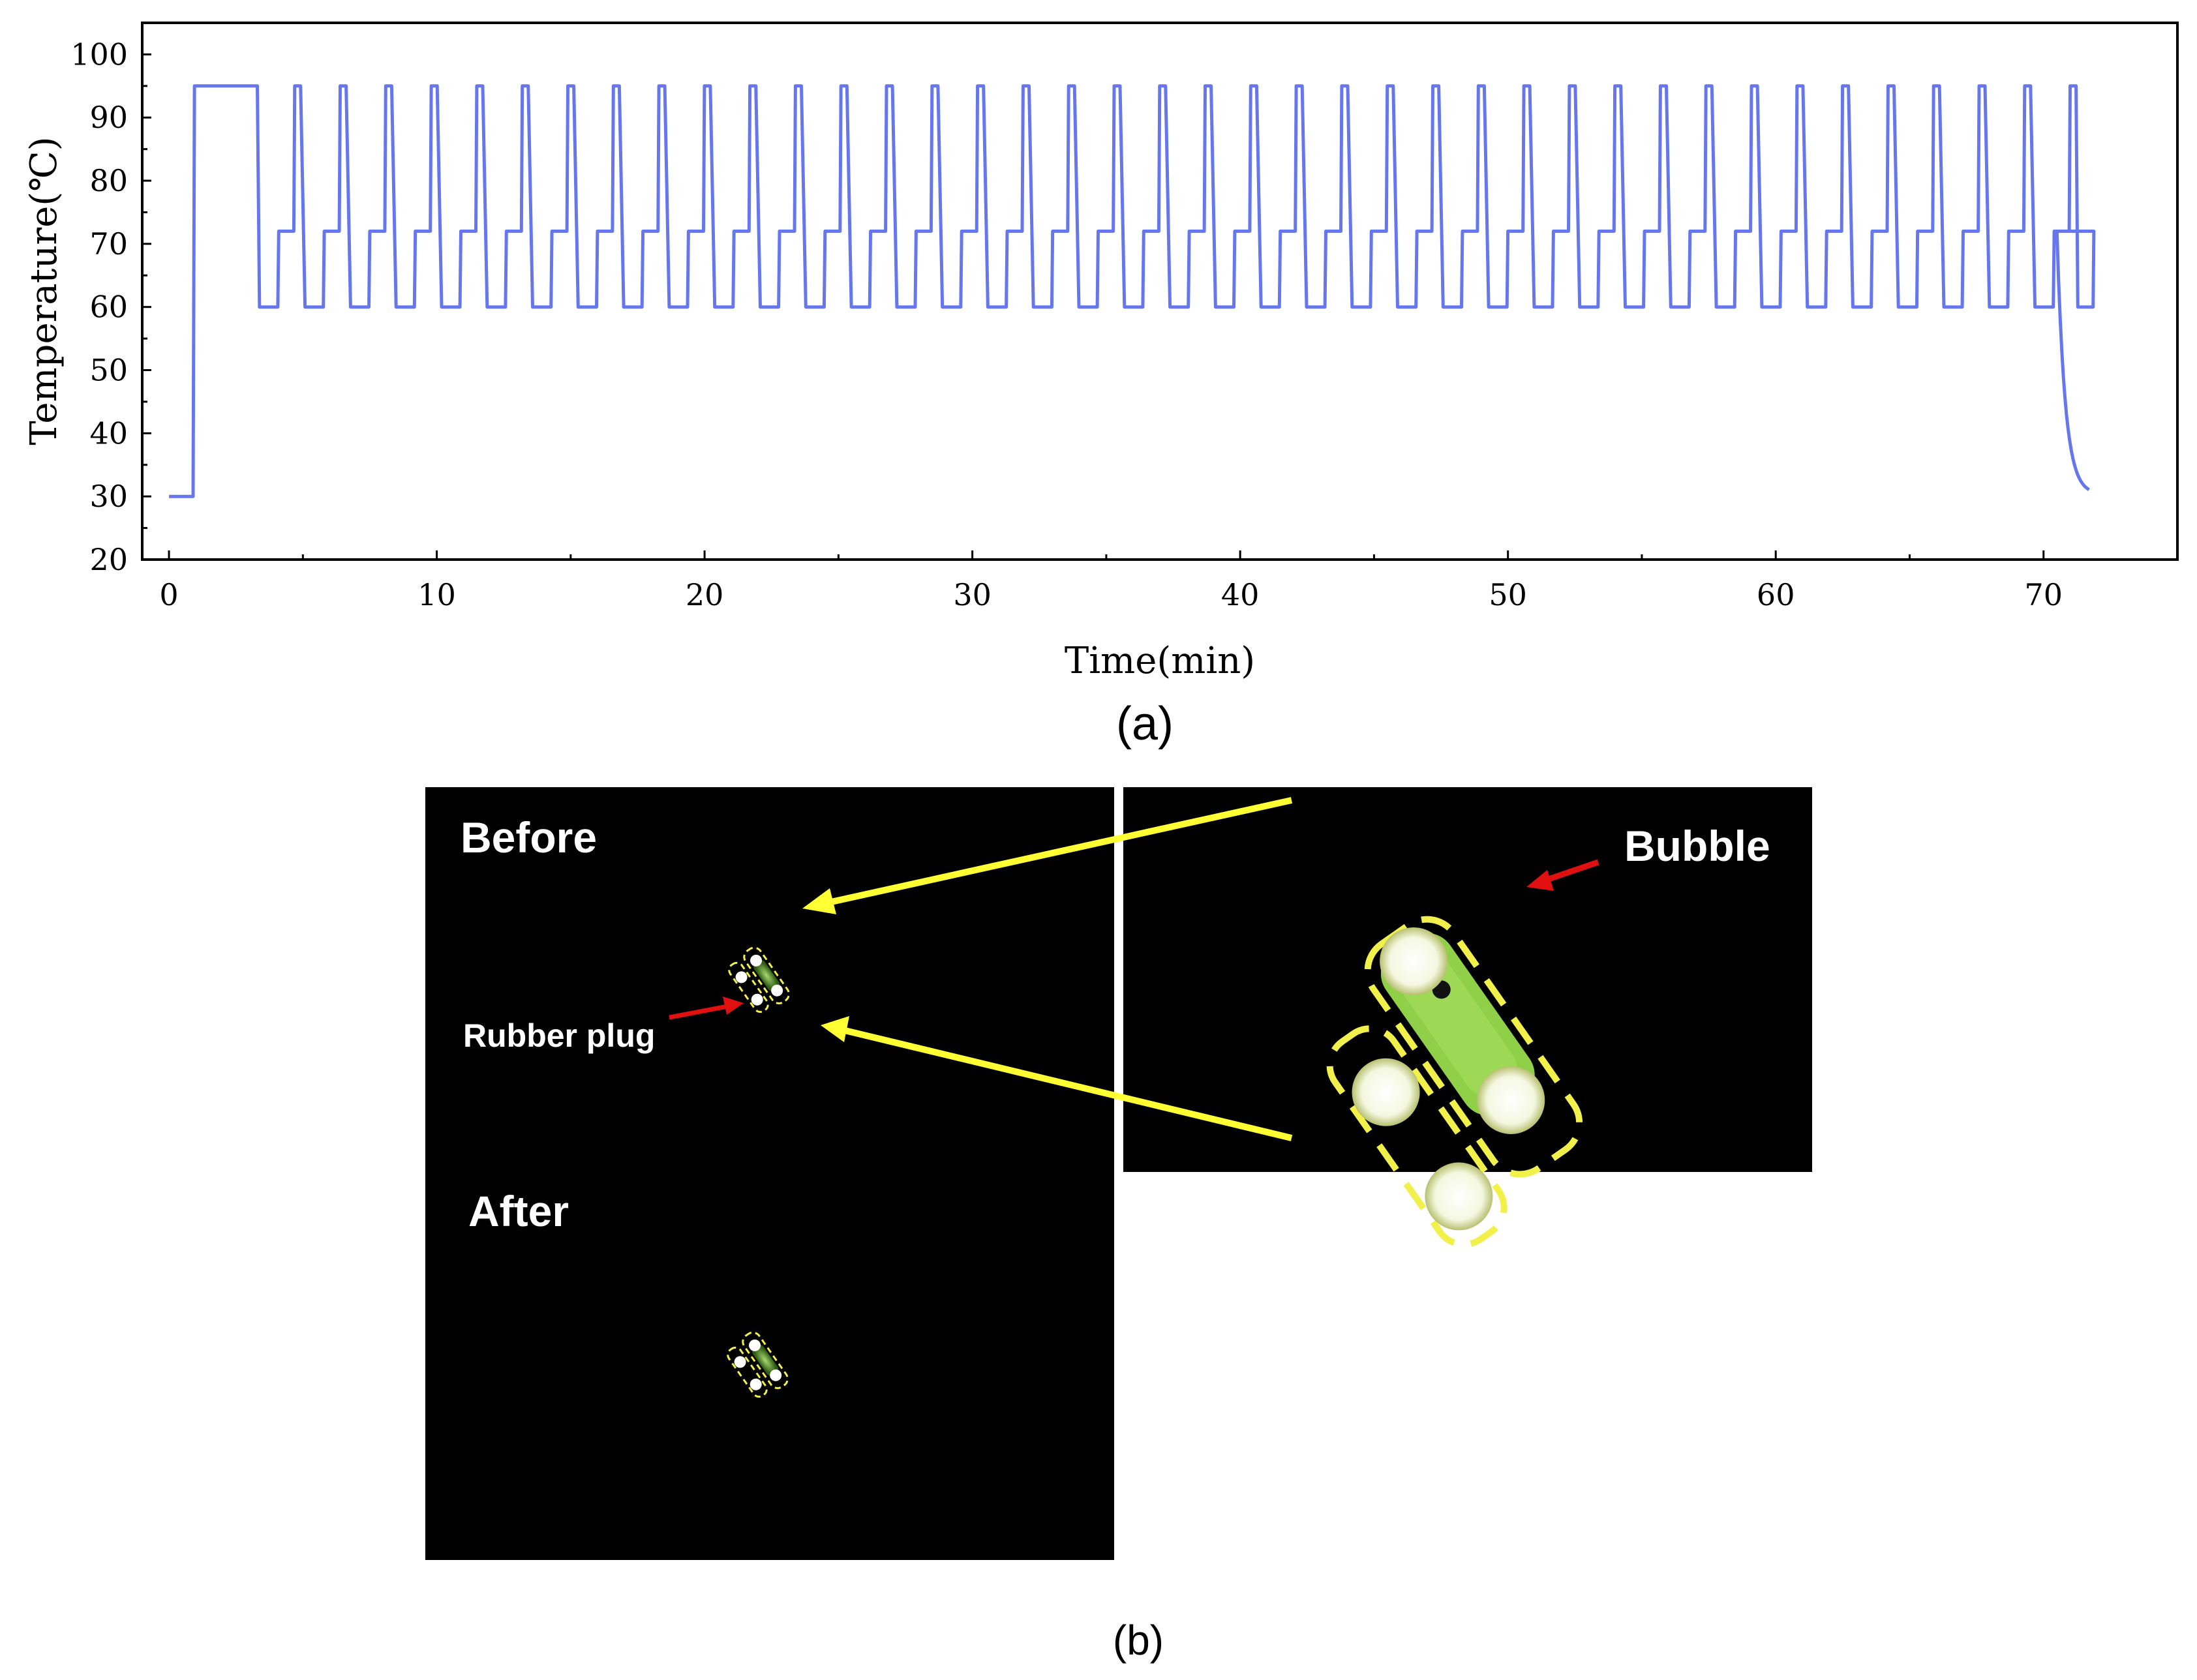 The height and width of the screenshot is (1680, 2197). What do you see at coordinates (1160, 661) in the screenshot?
I see `x-axis-label: Time(min)` at bounding box center [1160, 661].